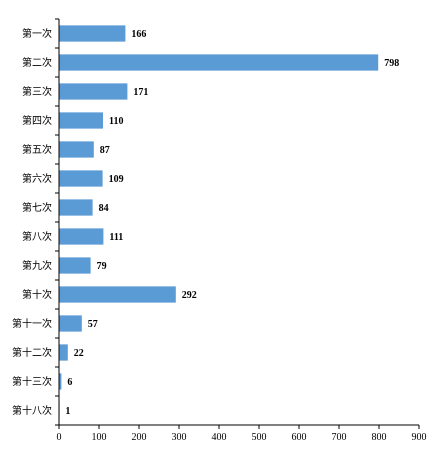 The height and width of the screenshot is (456, 445). What do you see at coordinates (37, 207) in the screenshot?
I see `category-label-7: 第七次` at bounding box center [37, 207].